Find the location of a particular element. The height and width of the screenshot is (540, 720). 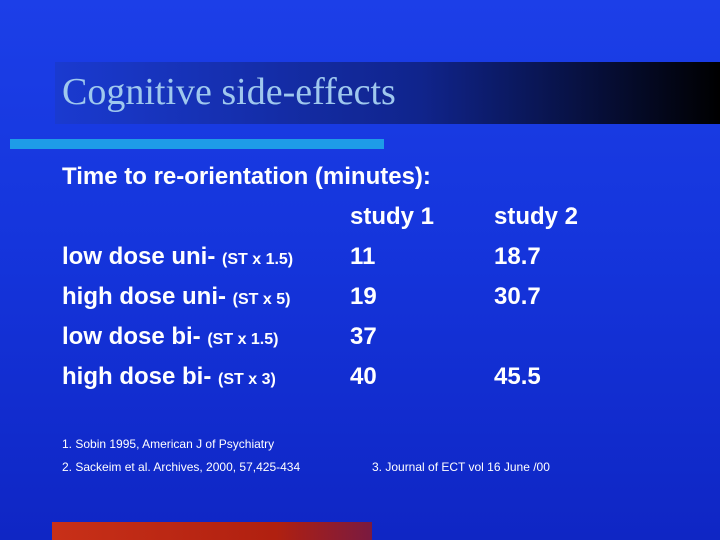

title-accent-bar is located at coordinates (197, 144).